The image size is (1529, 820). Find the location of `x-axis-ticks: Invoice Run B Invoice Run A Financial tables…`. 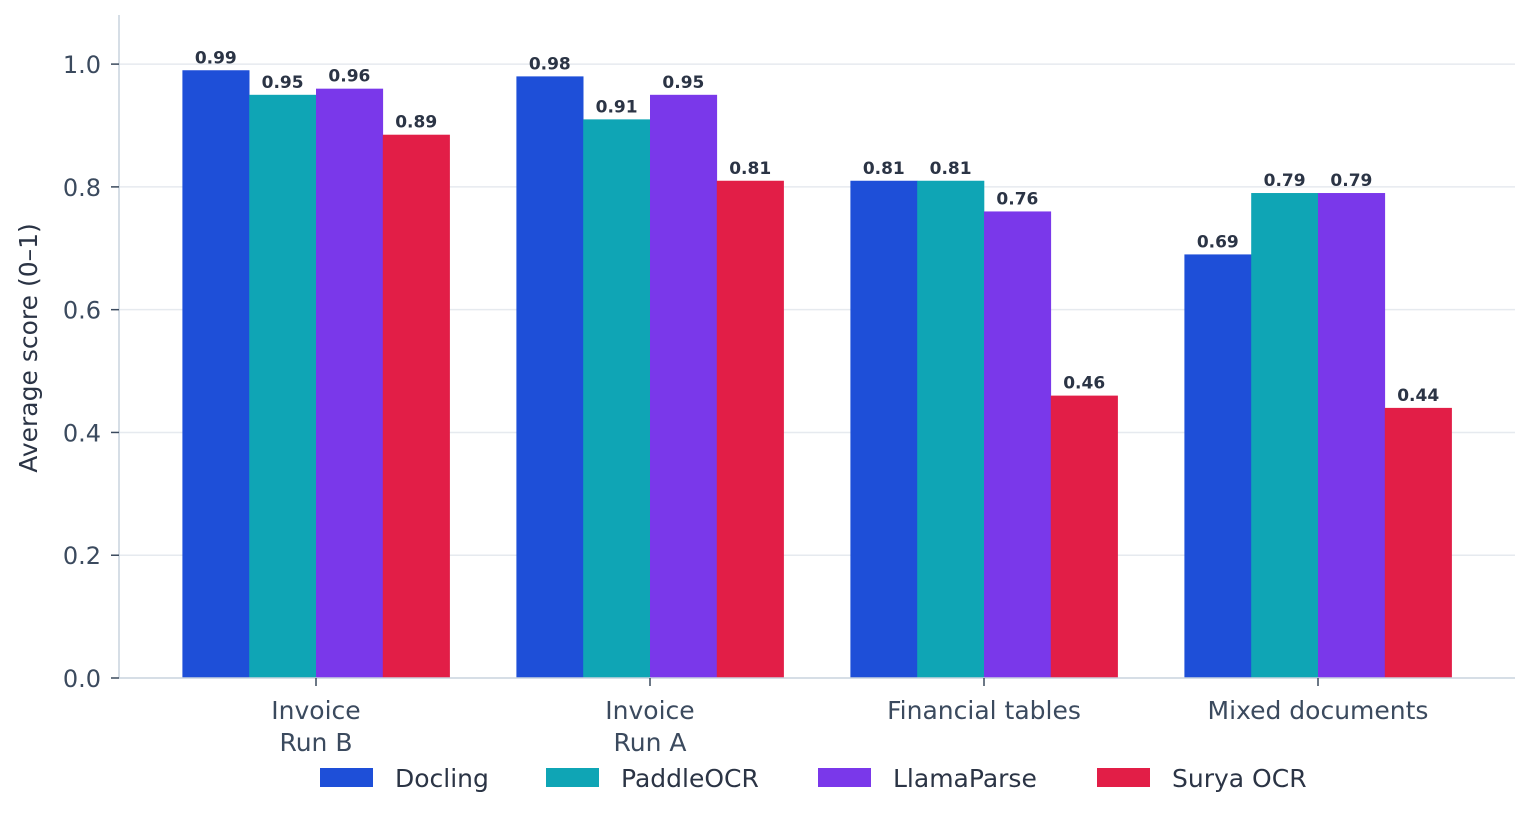

x-axis-ticks: Invoice Run B Invoice Run A Financial tables… is located at coordinates (849, 717).